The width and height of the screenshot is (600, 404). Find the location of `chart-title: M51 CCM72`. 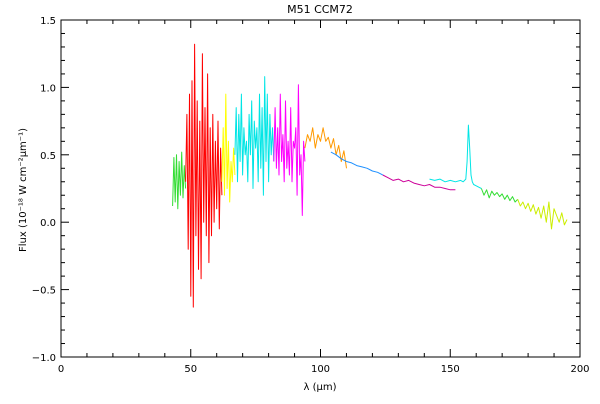

chart-title: M51 CCM72 is located at coordinates (320, 9).